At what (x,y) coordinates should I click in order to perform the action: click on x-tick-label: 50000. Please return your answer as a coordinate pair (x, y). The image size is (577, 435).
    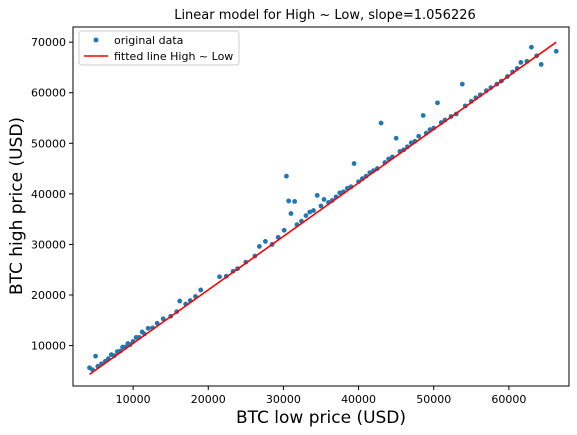
    Looking at the image, I should click on (433, 399).